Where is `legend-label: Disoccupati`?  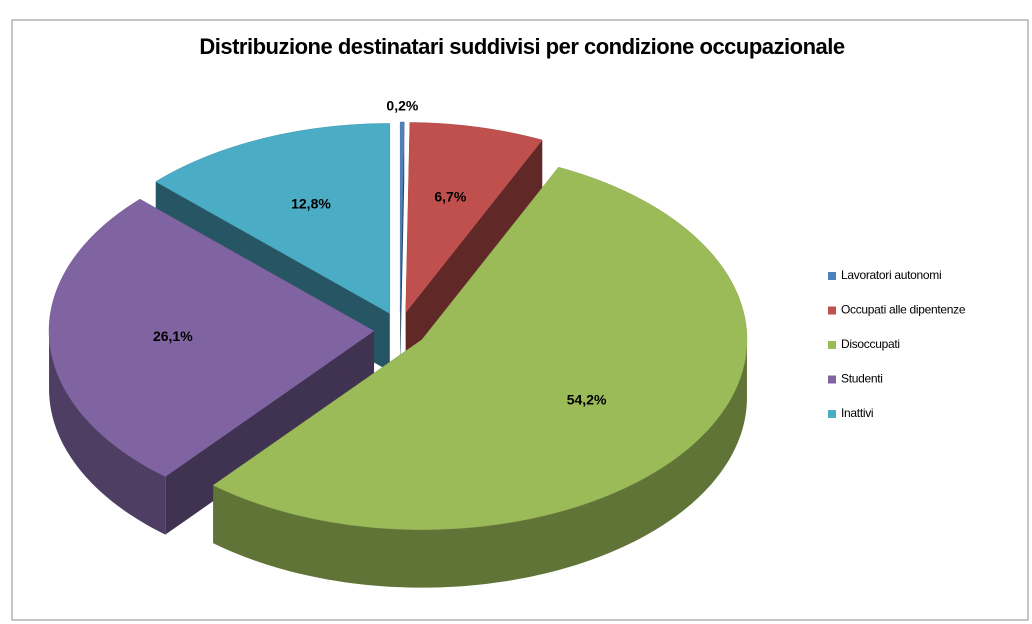 legend-label: Disoccupati is located at coordinates (870, 344).